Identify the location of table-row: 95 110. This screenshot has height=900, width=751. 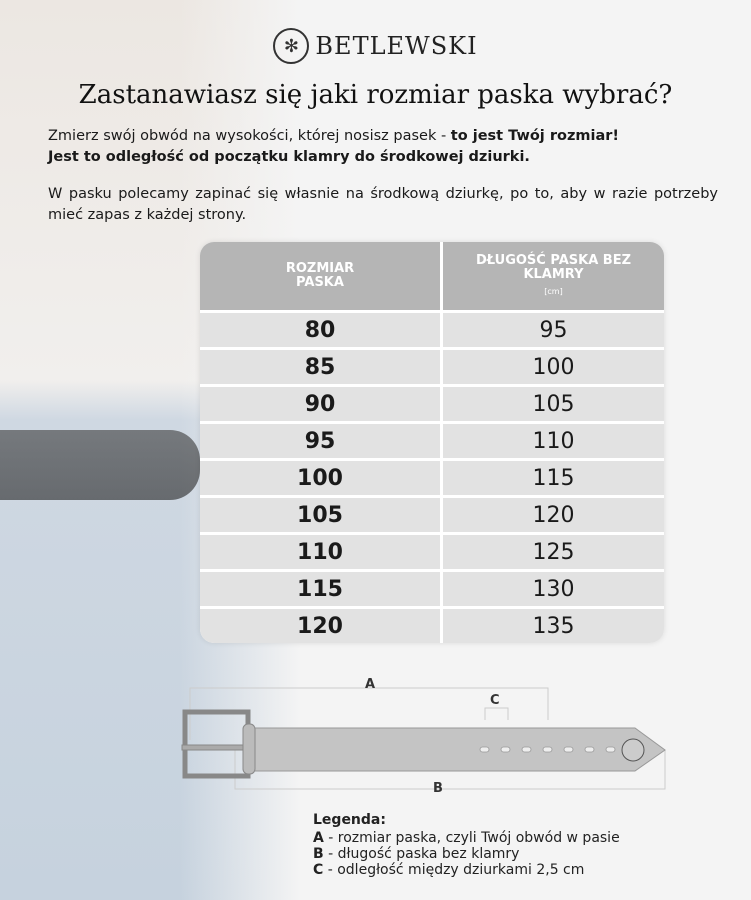
(432, 441).